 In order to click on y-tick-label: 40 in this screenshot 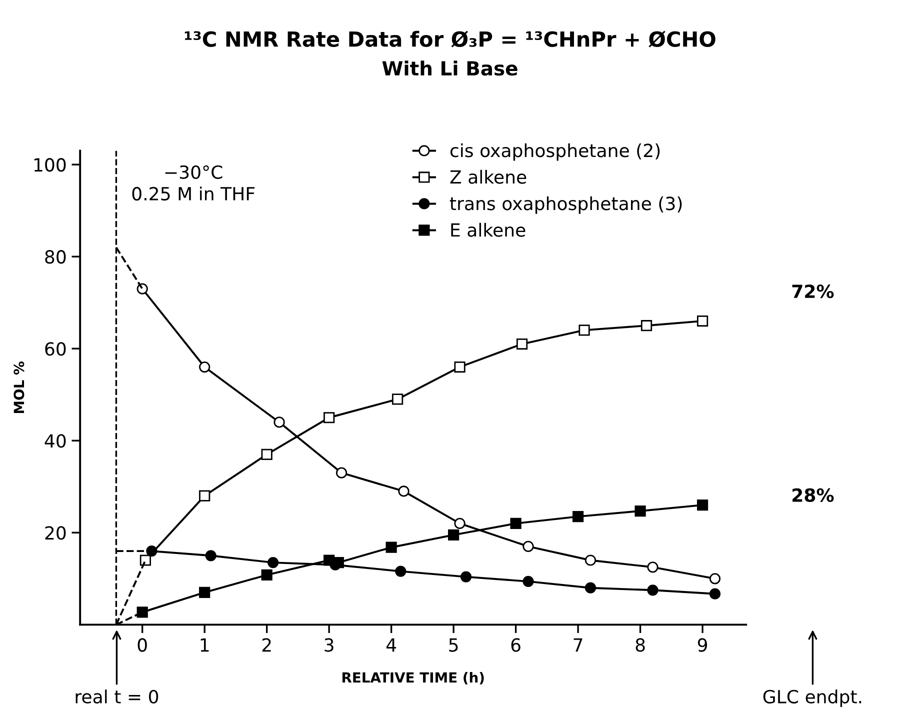, I will do `click(55, 441)`.